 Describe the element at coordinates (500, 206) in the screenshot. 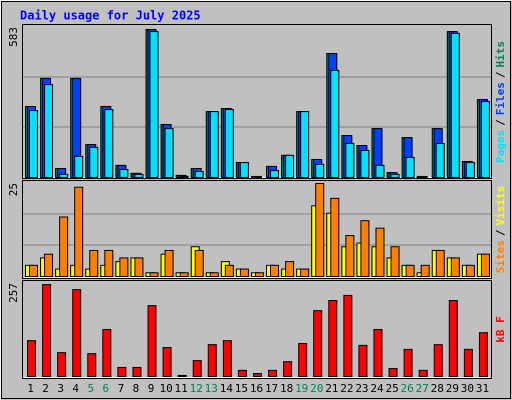

I see `legend-entry: Visits` at that location.